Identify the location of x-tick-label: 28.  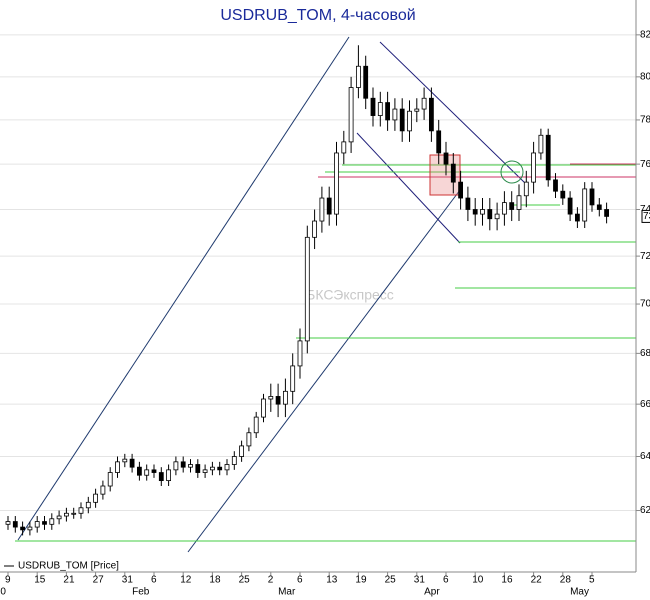
(566, 580).